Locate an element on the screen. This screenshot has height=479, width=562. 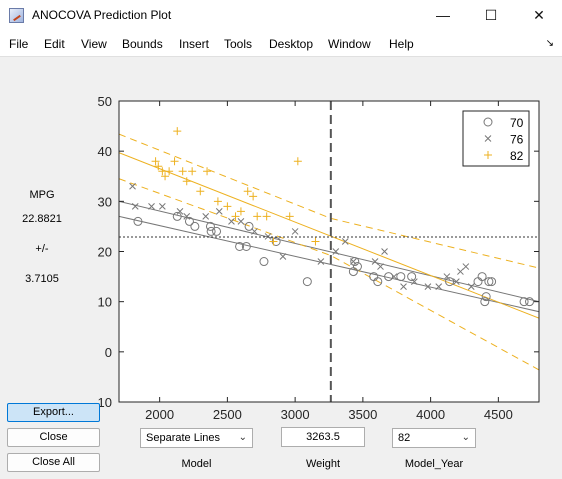
legend-label-82: 82 is located at coordinates (517, 156).